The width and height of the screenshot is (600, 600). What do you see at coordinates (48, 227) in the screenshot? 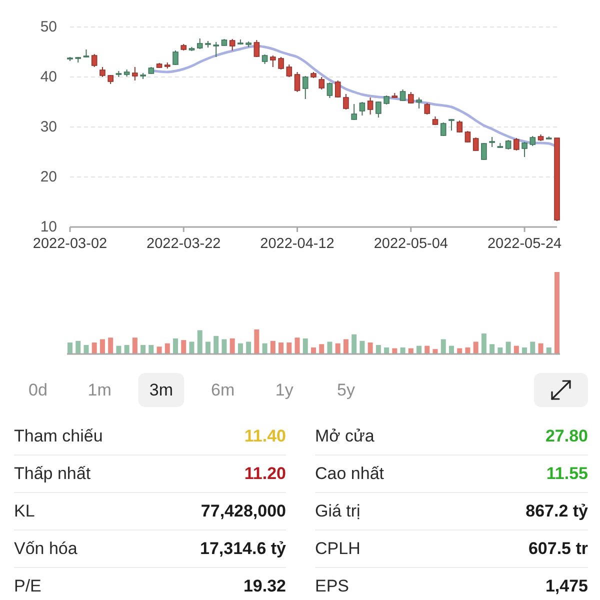
I see `y-tick-label: 10` at bounding box center [48, 227].